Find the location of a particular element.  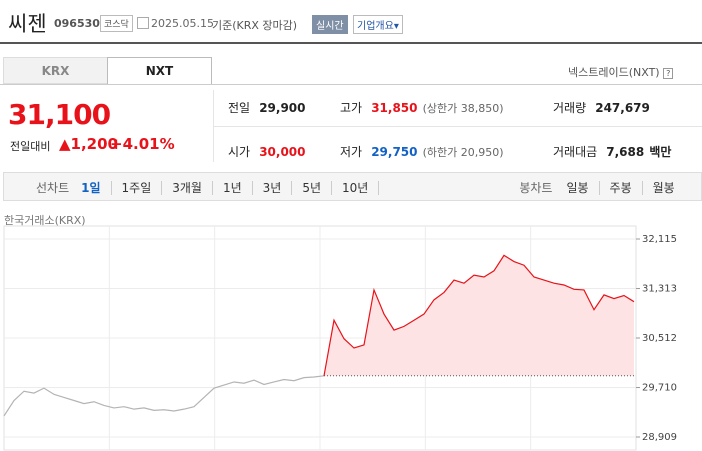

period-button: 5년 is located at coordinates (317, 188).